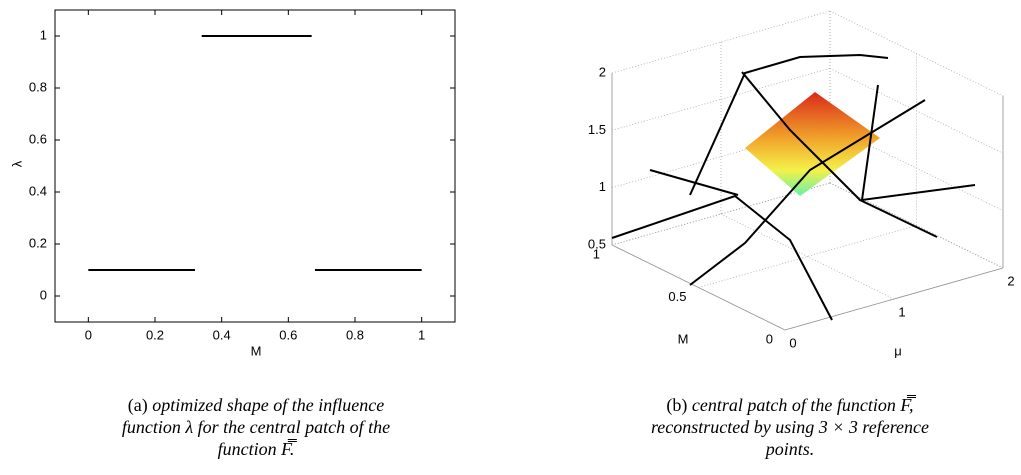 This screenshot has height=475, width=1021. What do you see at coordinates (38, 86) in the screenshot?
I see `y-tick-label: 0.8` at bounding box center [38, 86].